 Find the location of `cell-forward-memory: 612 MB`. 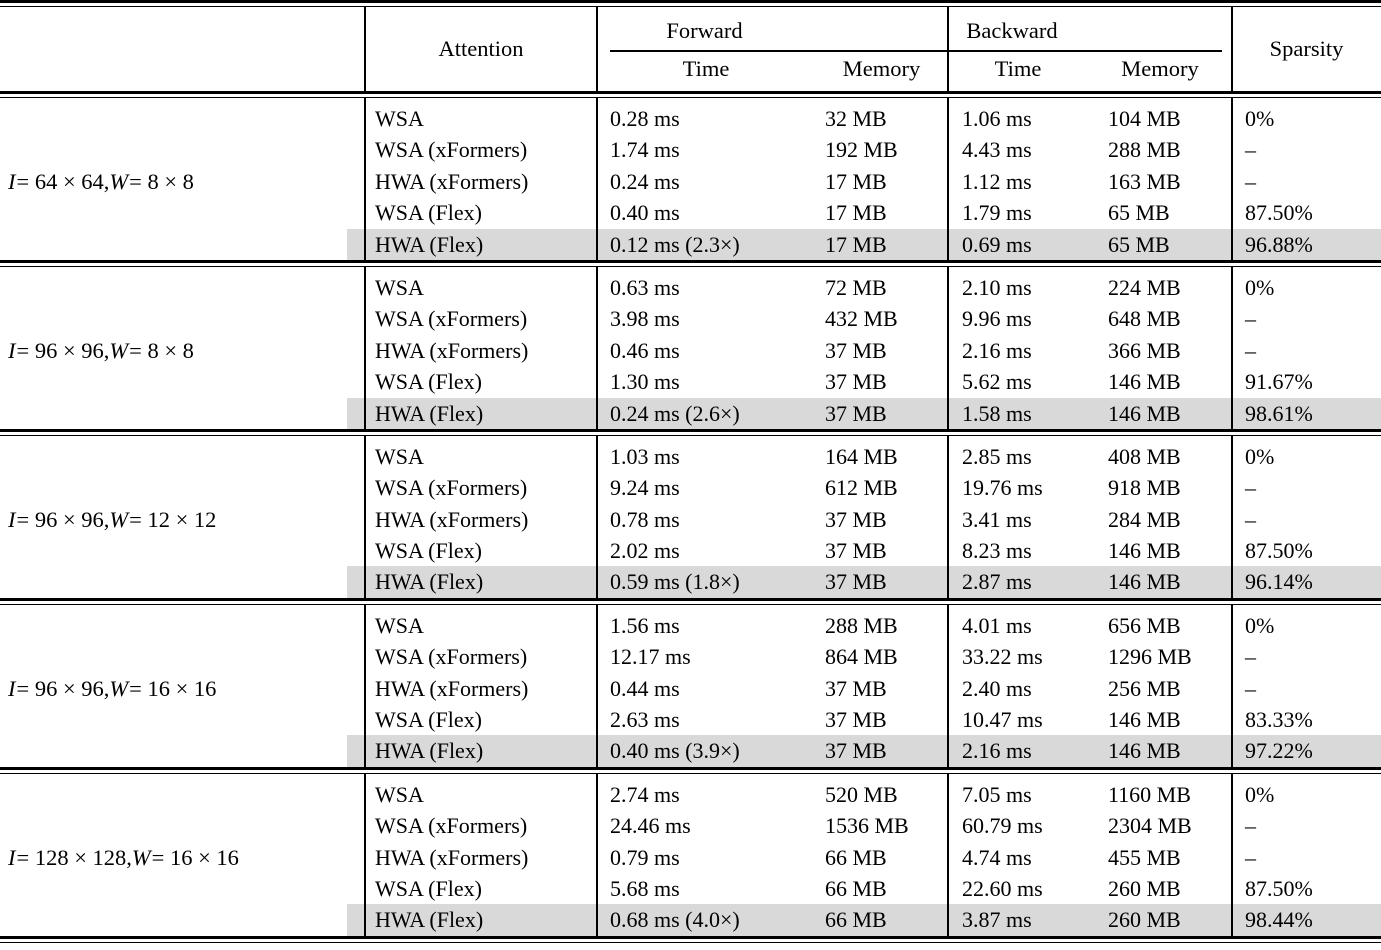

cell-forward-memory: 612 MB is located at coordinates (861, 488).